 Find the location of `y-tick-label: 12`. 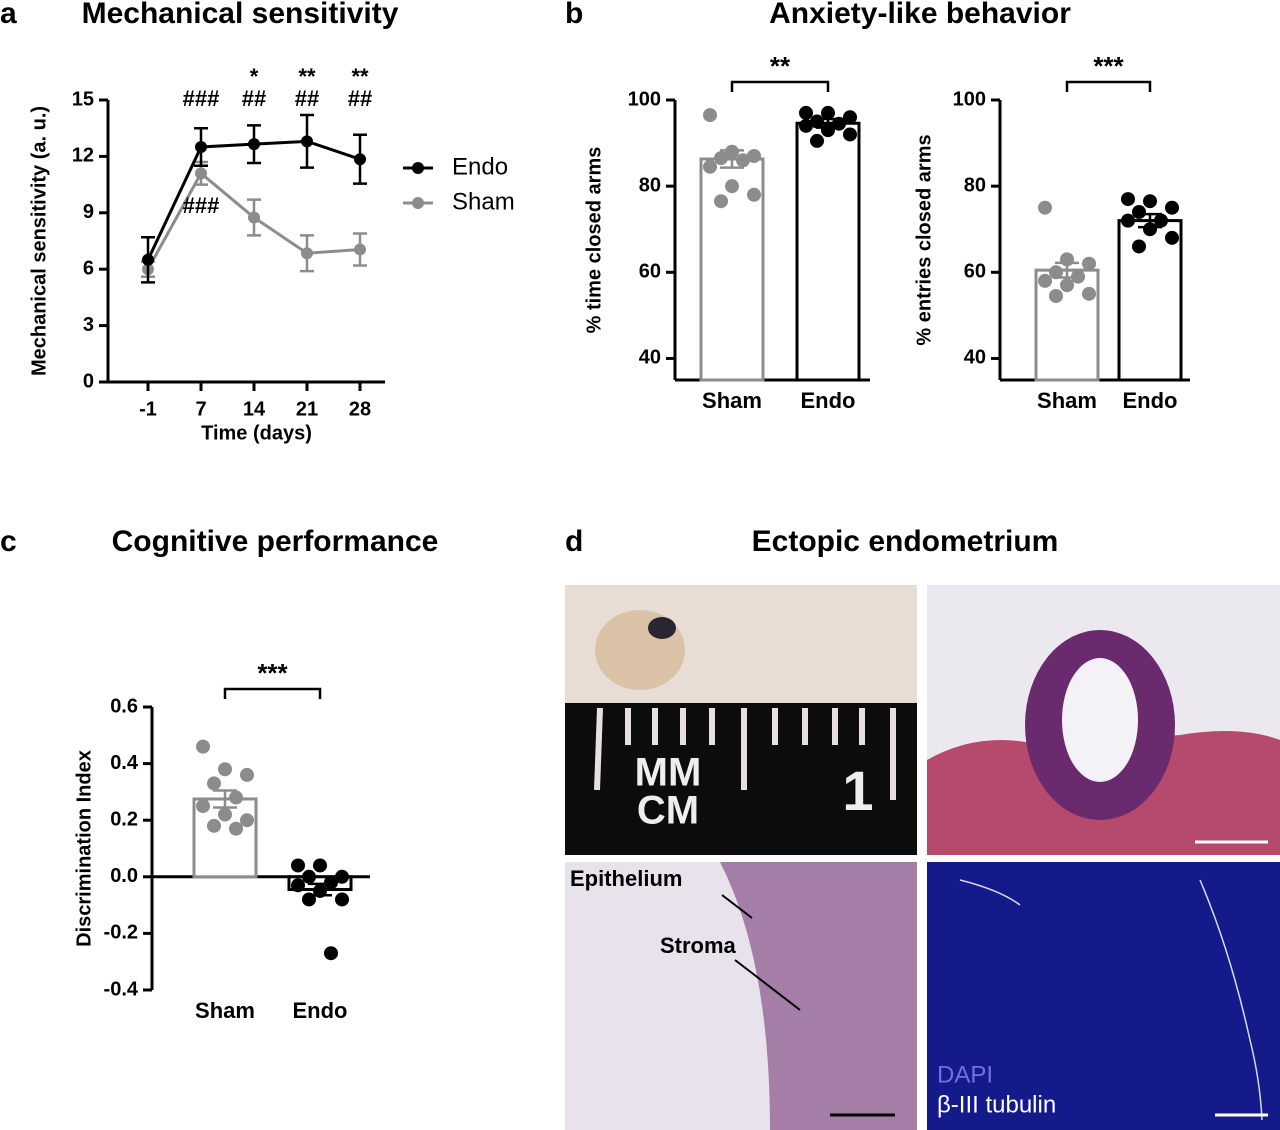

y-tick-label: 12 is located at coordinates (83, 156).